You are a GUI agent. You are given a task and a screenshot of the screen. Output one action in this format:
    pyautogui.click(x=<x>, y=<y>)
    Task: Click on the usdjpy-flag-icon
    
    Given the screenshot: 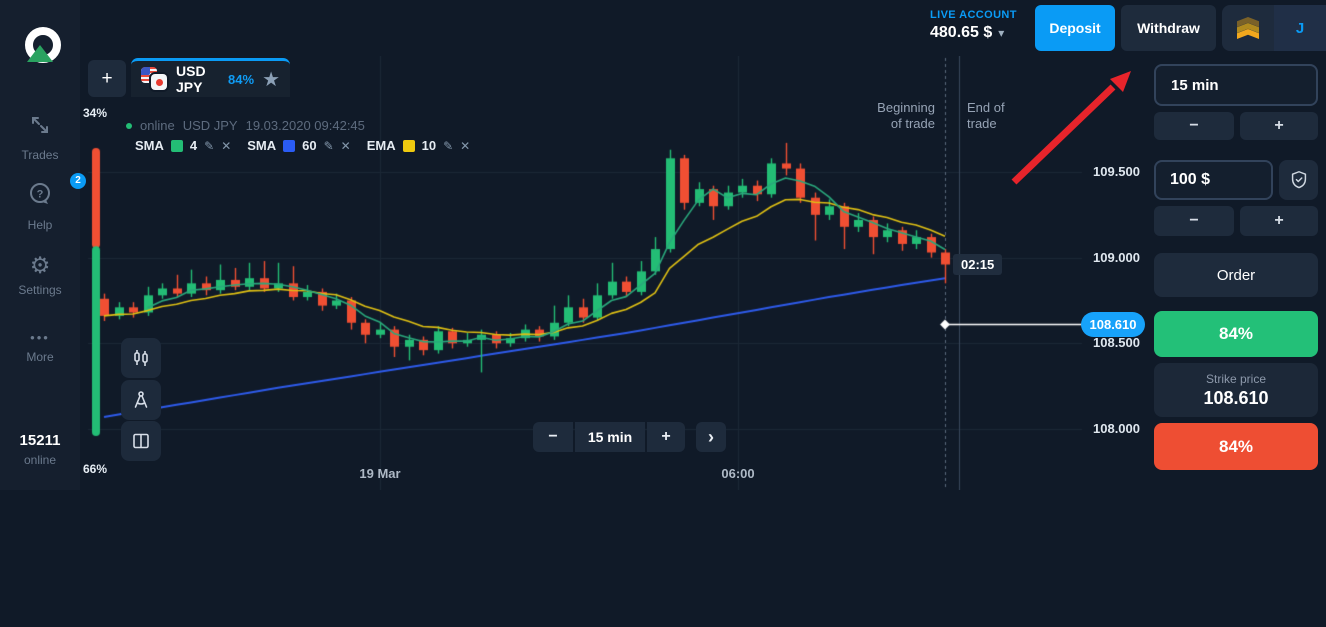 What is the action you would take?
    pyautogui.click(x=154, y=79)
    